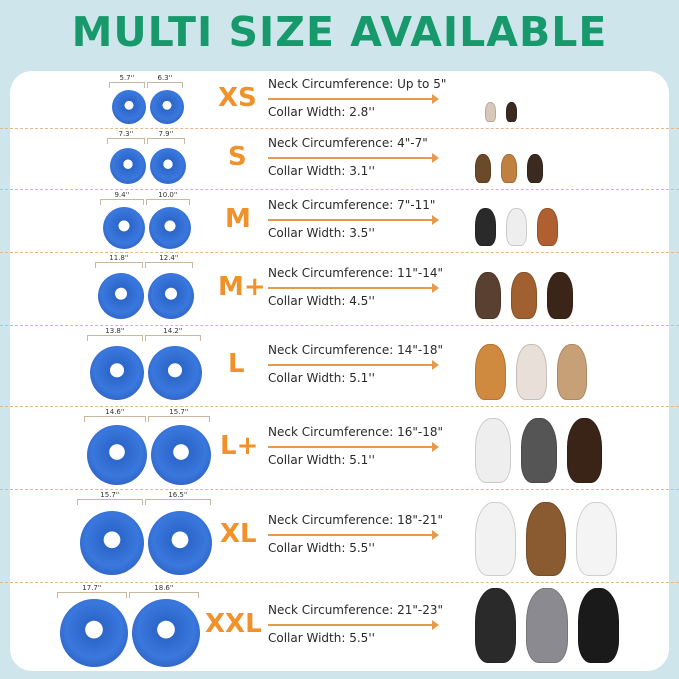 Image resolution: width=679 pixels, height=679 pixels. I want to click on collar-width: Collar Width: 3.1'', so click(321, 171).